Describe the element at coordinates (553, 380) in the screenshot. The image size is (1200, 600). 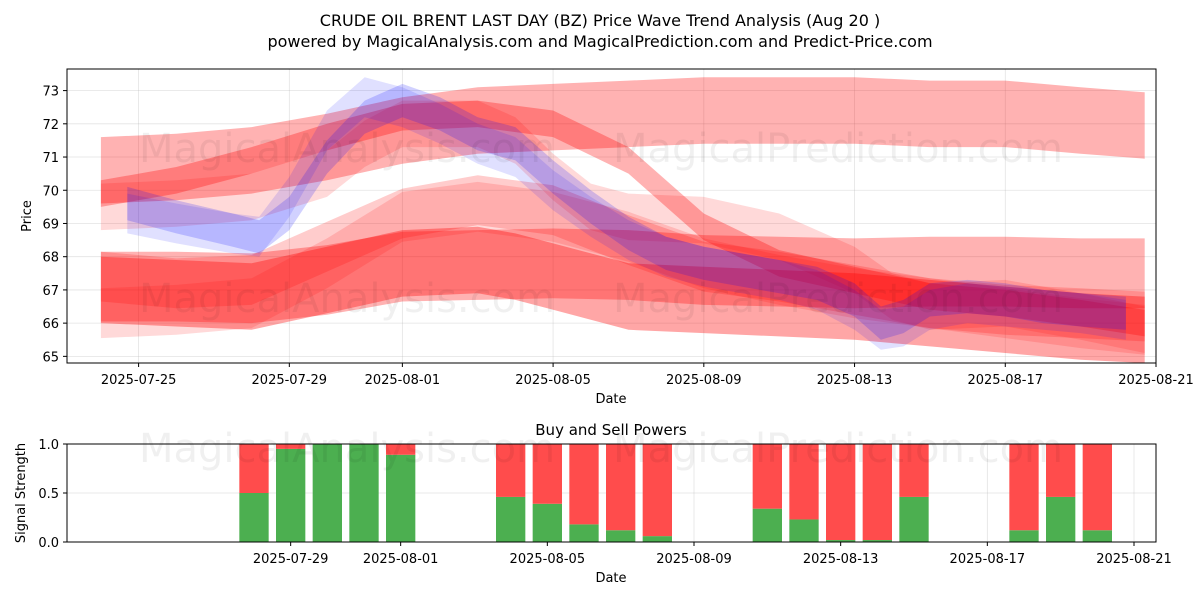
I see `price-x-tick-label: 2025-08-05` at that location.